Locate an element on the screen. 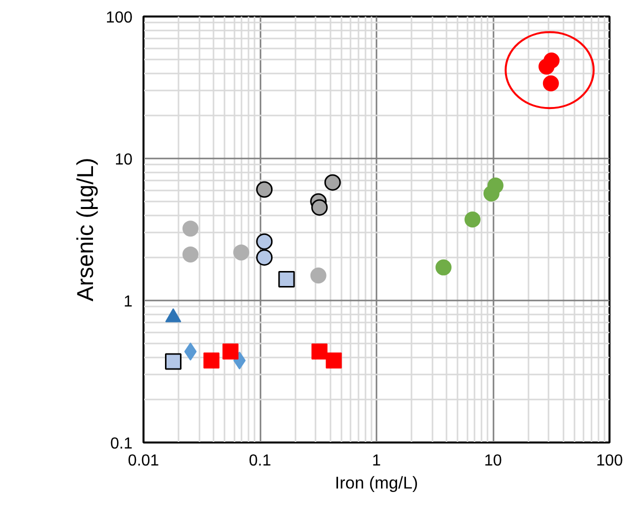 Image resolution: width=636 pixels, height=531 pixels. x-tick-label: 0.1 is located at coordinates (260, 461).